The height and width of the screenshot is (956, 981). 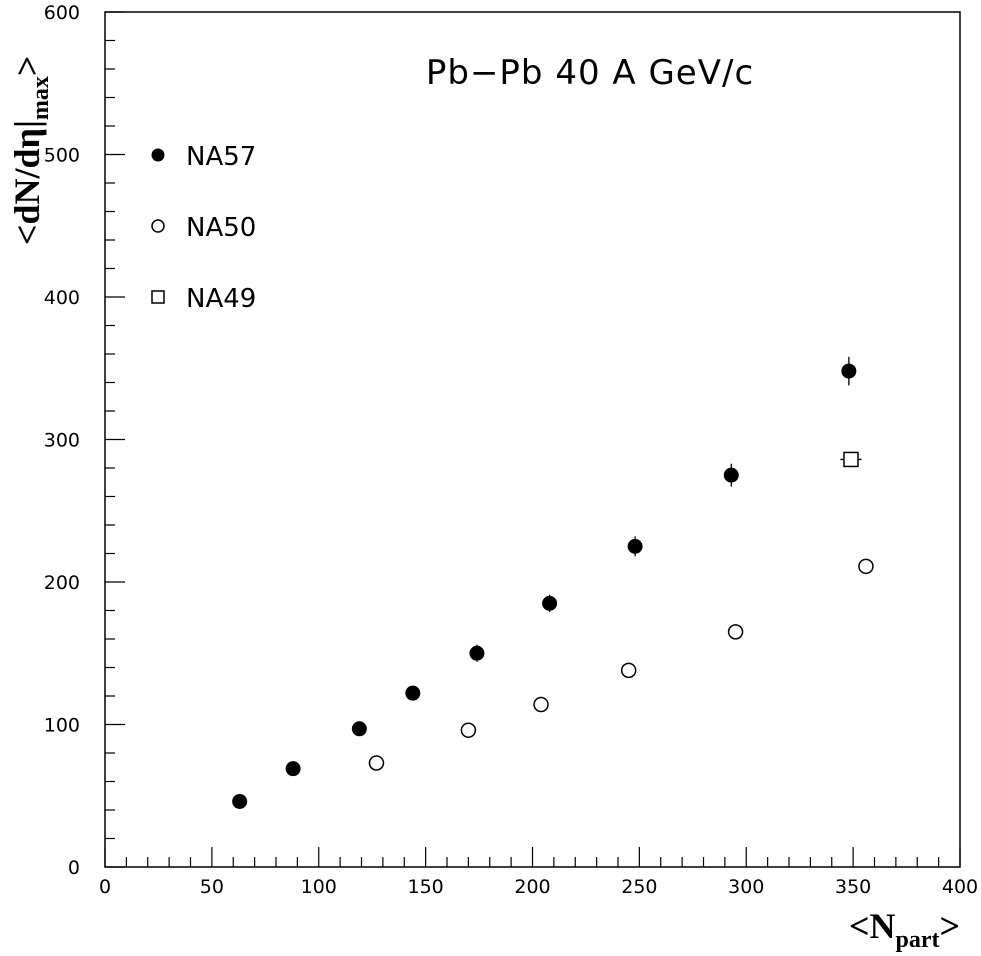 What do you see at coordinates (62, 441) in the screenshot?
I see `y-tick-label: 300` at bounding box center [62, 441].